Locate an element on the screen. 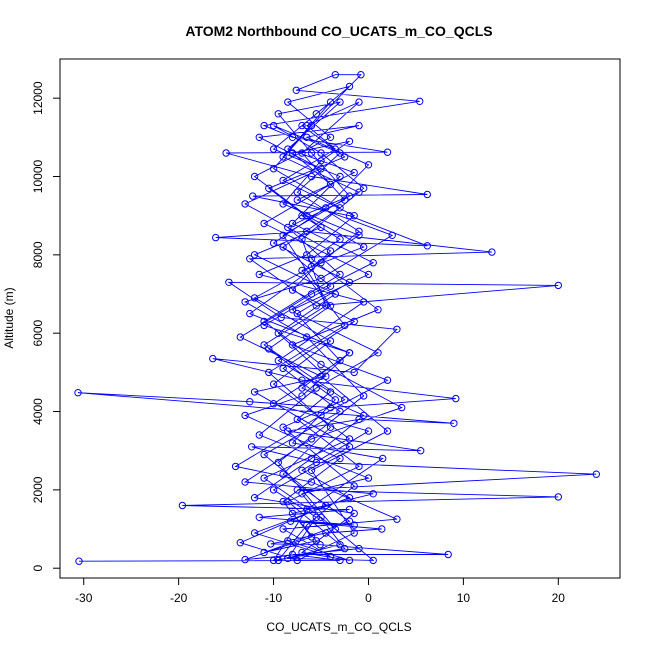 Image resolution: width=650 pixels, height=650 pixels. y-axis: 0 2000 4000 6000 8000 10000 12000 is located at coordinates (46, 326).